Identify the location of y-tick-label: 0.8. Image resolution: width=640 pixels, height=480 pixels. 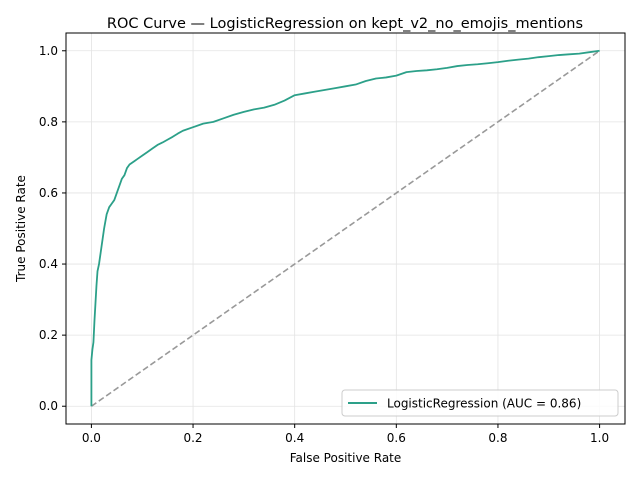
(48, 122).